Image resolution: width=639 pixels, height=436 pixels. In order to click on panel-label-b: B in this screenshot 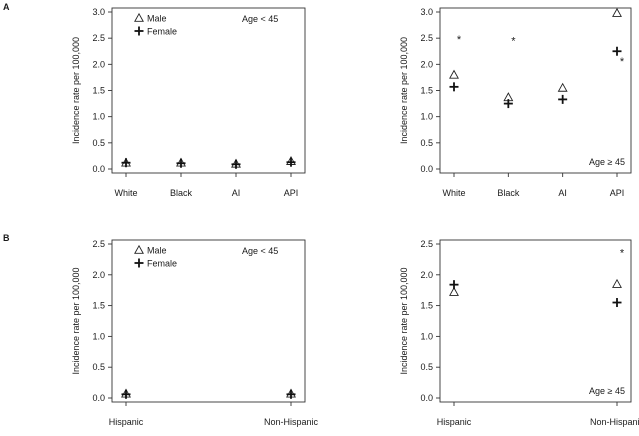, I will do `click(6, 238)`.